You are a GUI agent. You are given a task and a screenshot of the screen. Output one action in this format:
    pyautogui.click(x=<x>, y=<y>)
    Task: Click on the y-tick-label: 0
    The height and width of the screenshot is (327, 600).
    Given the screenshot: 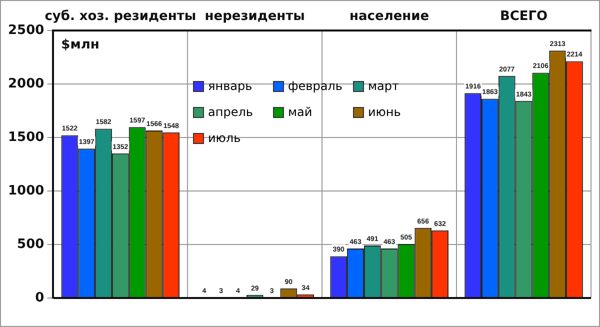 What is the action you would take?
    pyautogui.click(x=39, y=298)
    